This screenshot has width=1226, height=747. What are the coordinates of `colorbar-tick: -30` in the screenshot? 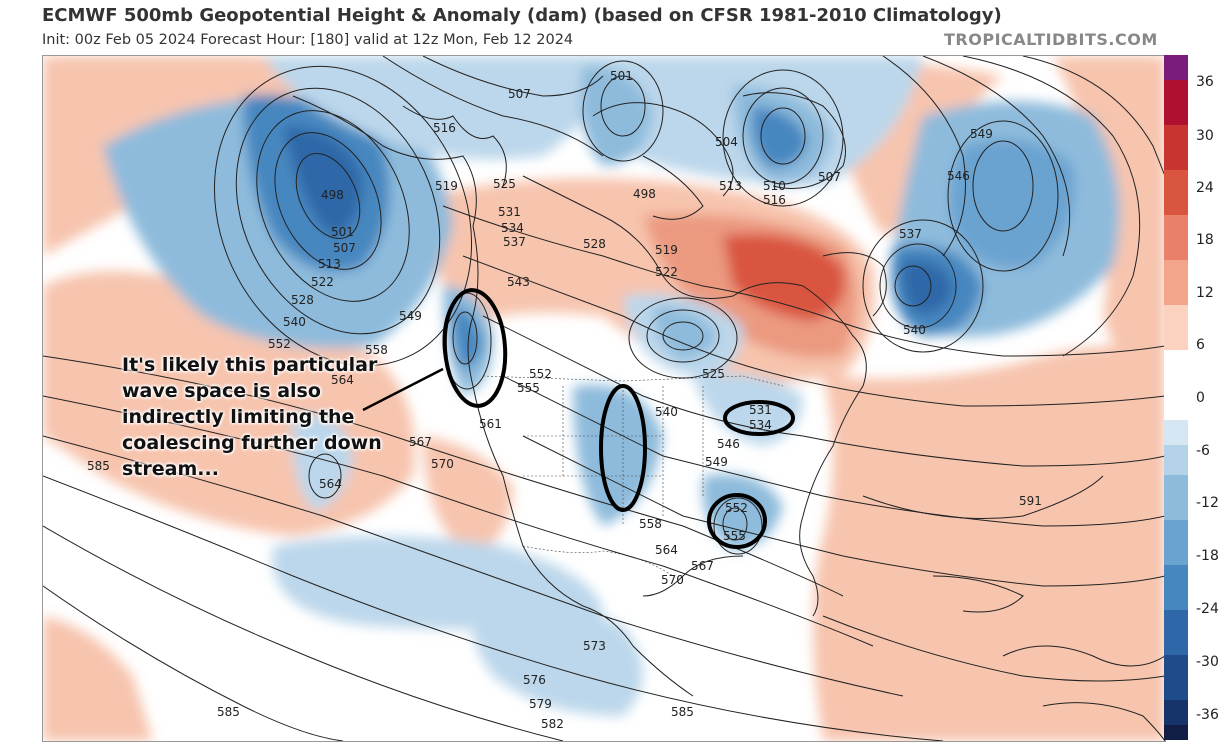 It's located at (1207, 662).